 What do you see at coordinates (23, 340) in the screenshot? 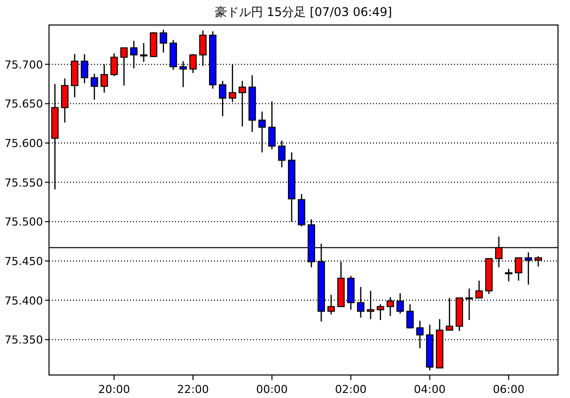
I see `y-tick-label: 75.350` at bounding box center [23, 340].